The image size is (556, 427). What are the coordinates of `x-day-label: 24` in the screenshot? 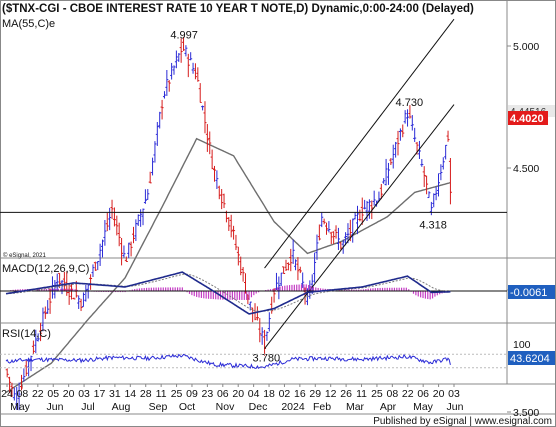 It's located at (7, 394).